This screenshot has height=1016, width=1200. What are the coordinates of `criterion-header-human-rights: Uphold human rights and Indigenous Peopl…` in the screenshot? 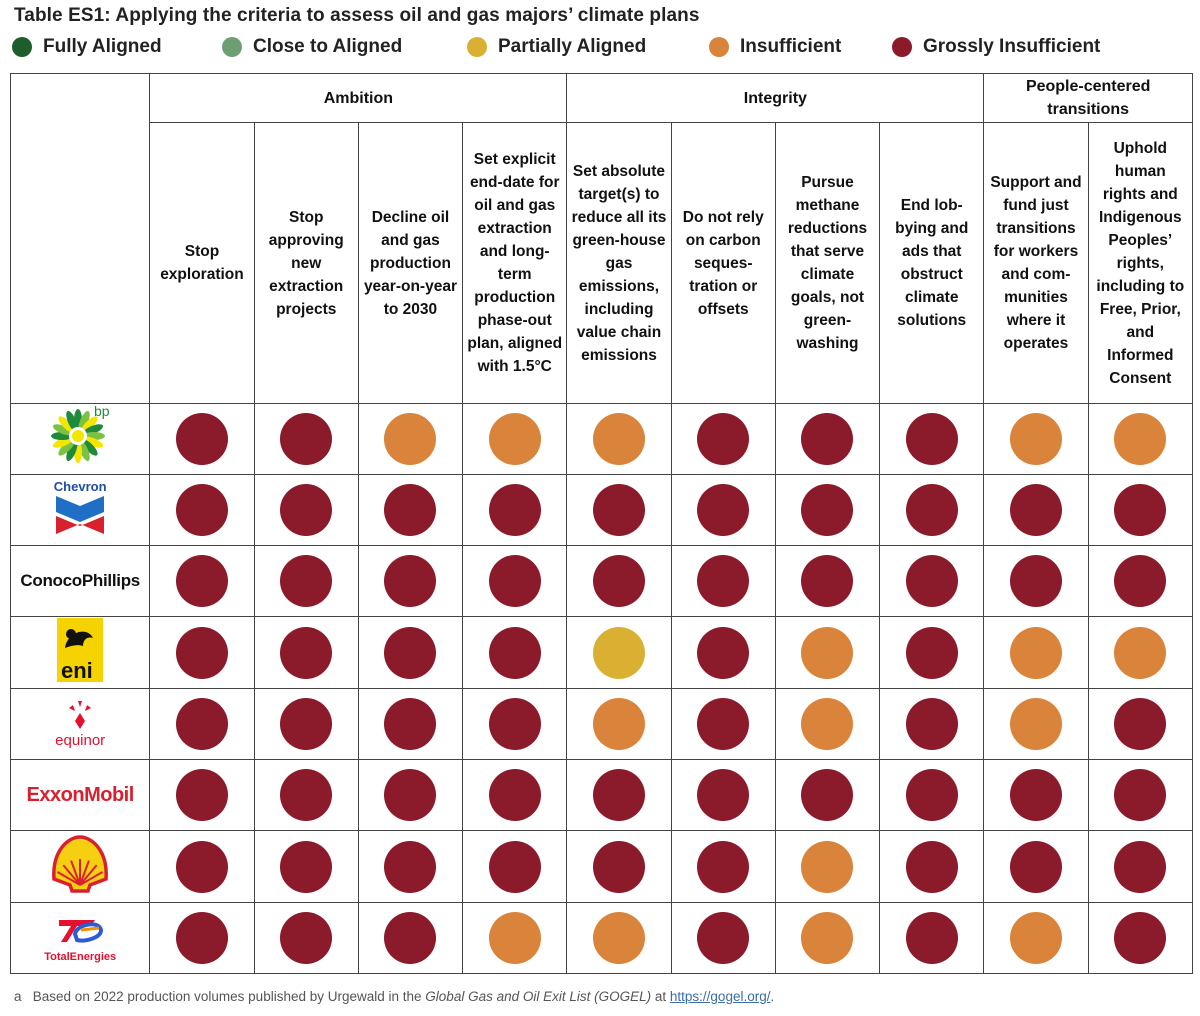 It's located at (1140, 263).